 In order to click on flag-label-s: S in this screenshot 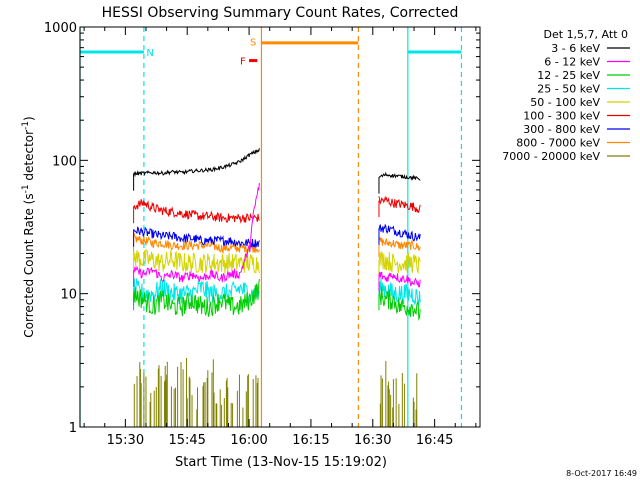, I will do `click(253, 42)`.